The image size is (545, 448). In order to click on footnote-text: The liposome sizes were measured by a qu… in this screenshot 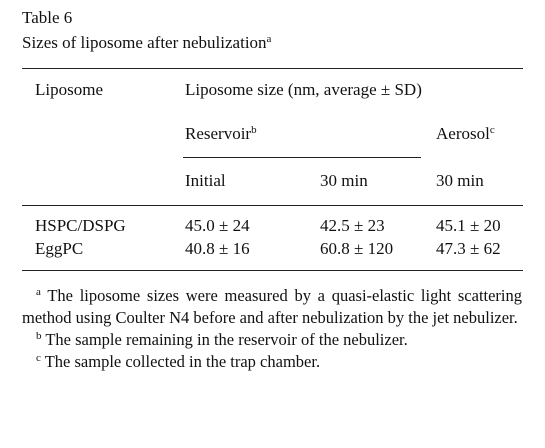, I will do `click(272, 306)`.